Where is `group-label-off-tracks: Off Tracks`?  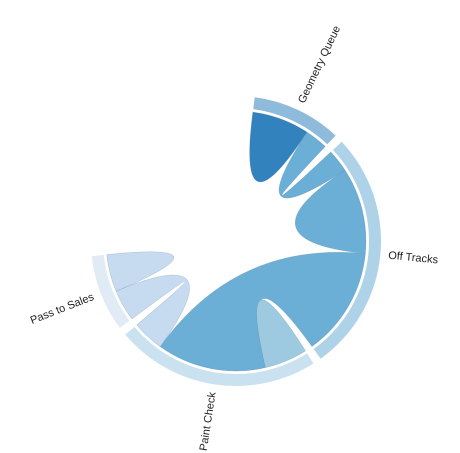
group-label-off-tracks: Off Tracks is located at coordinates (413, 258).